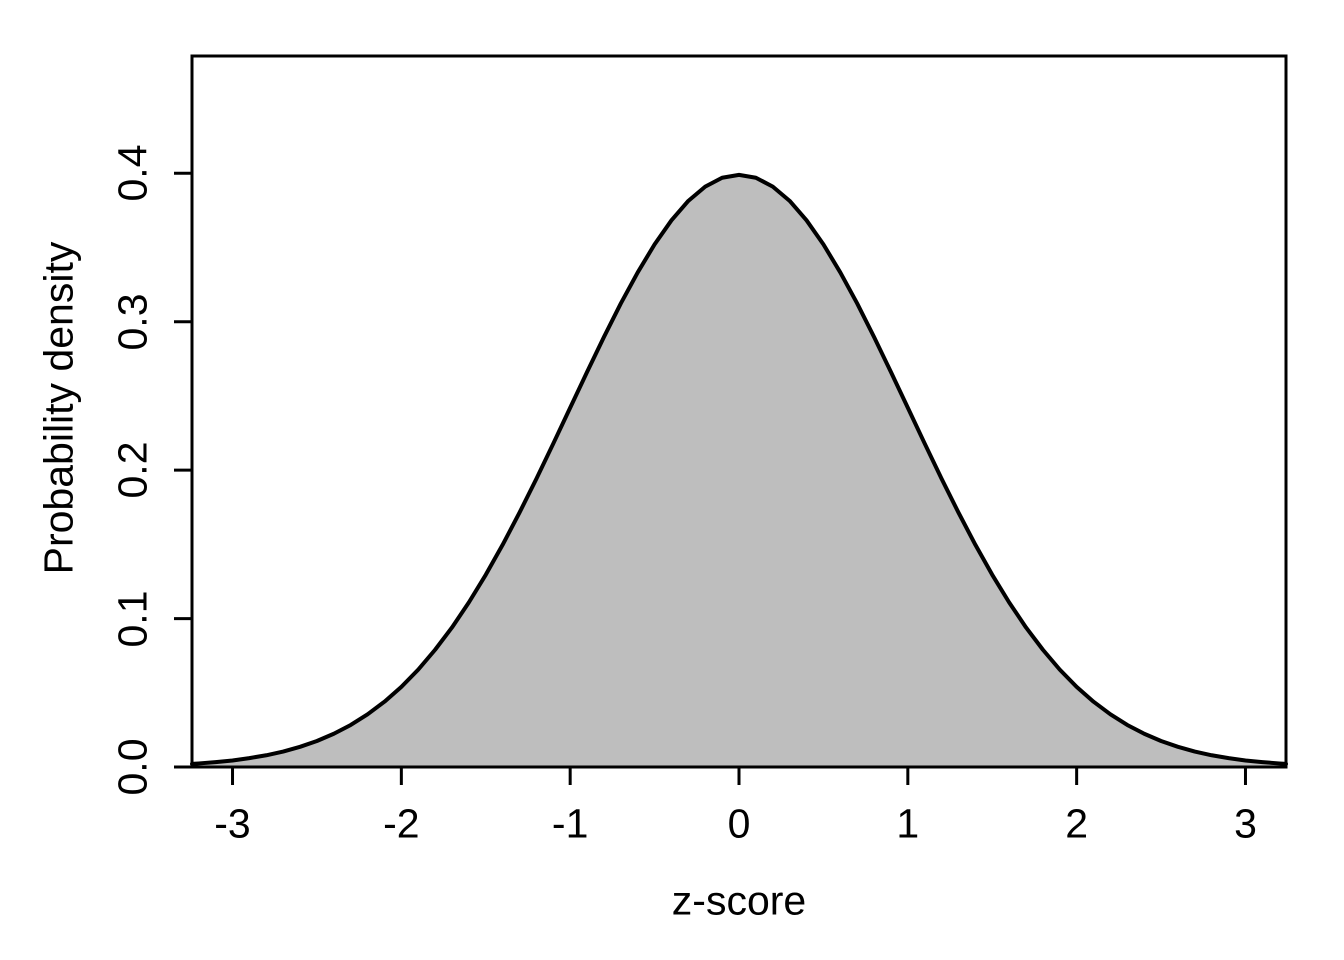  Describe the element at coordinates (401, 823) in the screenshot. I see `x-tick-label: -2` at that location.